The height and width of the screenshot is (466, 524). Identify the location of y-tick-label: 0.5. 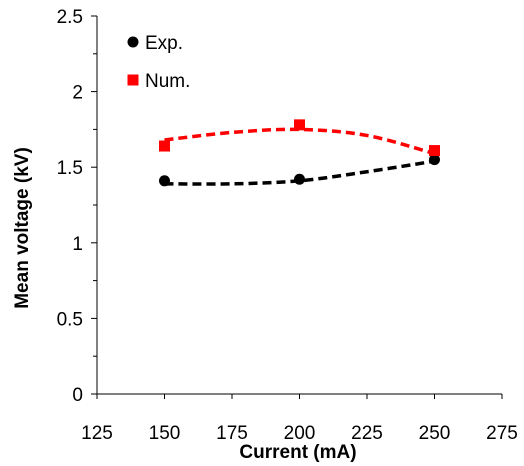
(70, 319).